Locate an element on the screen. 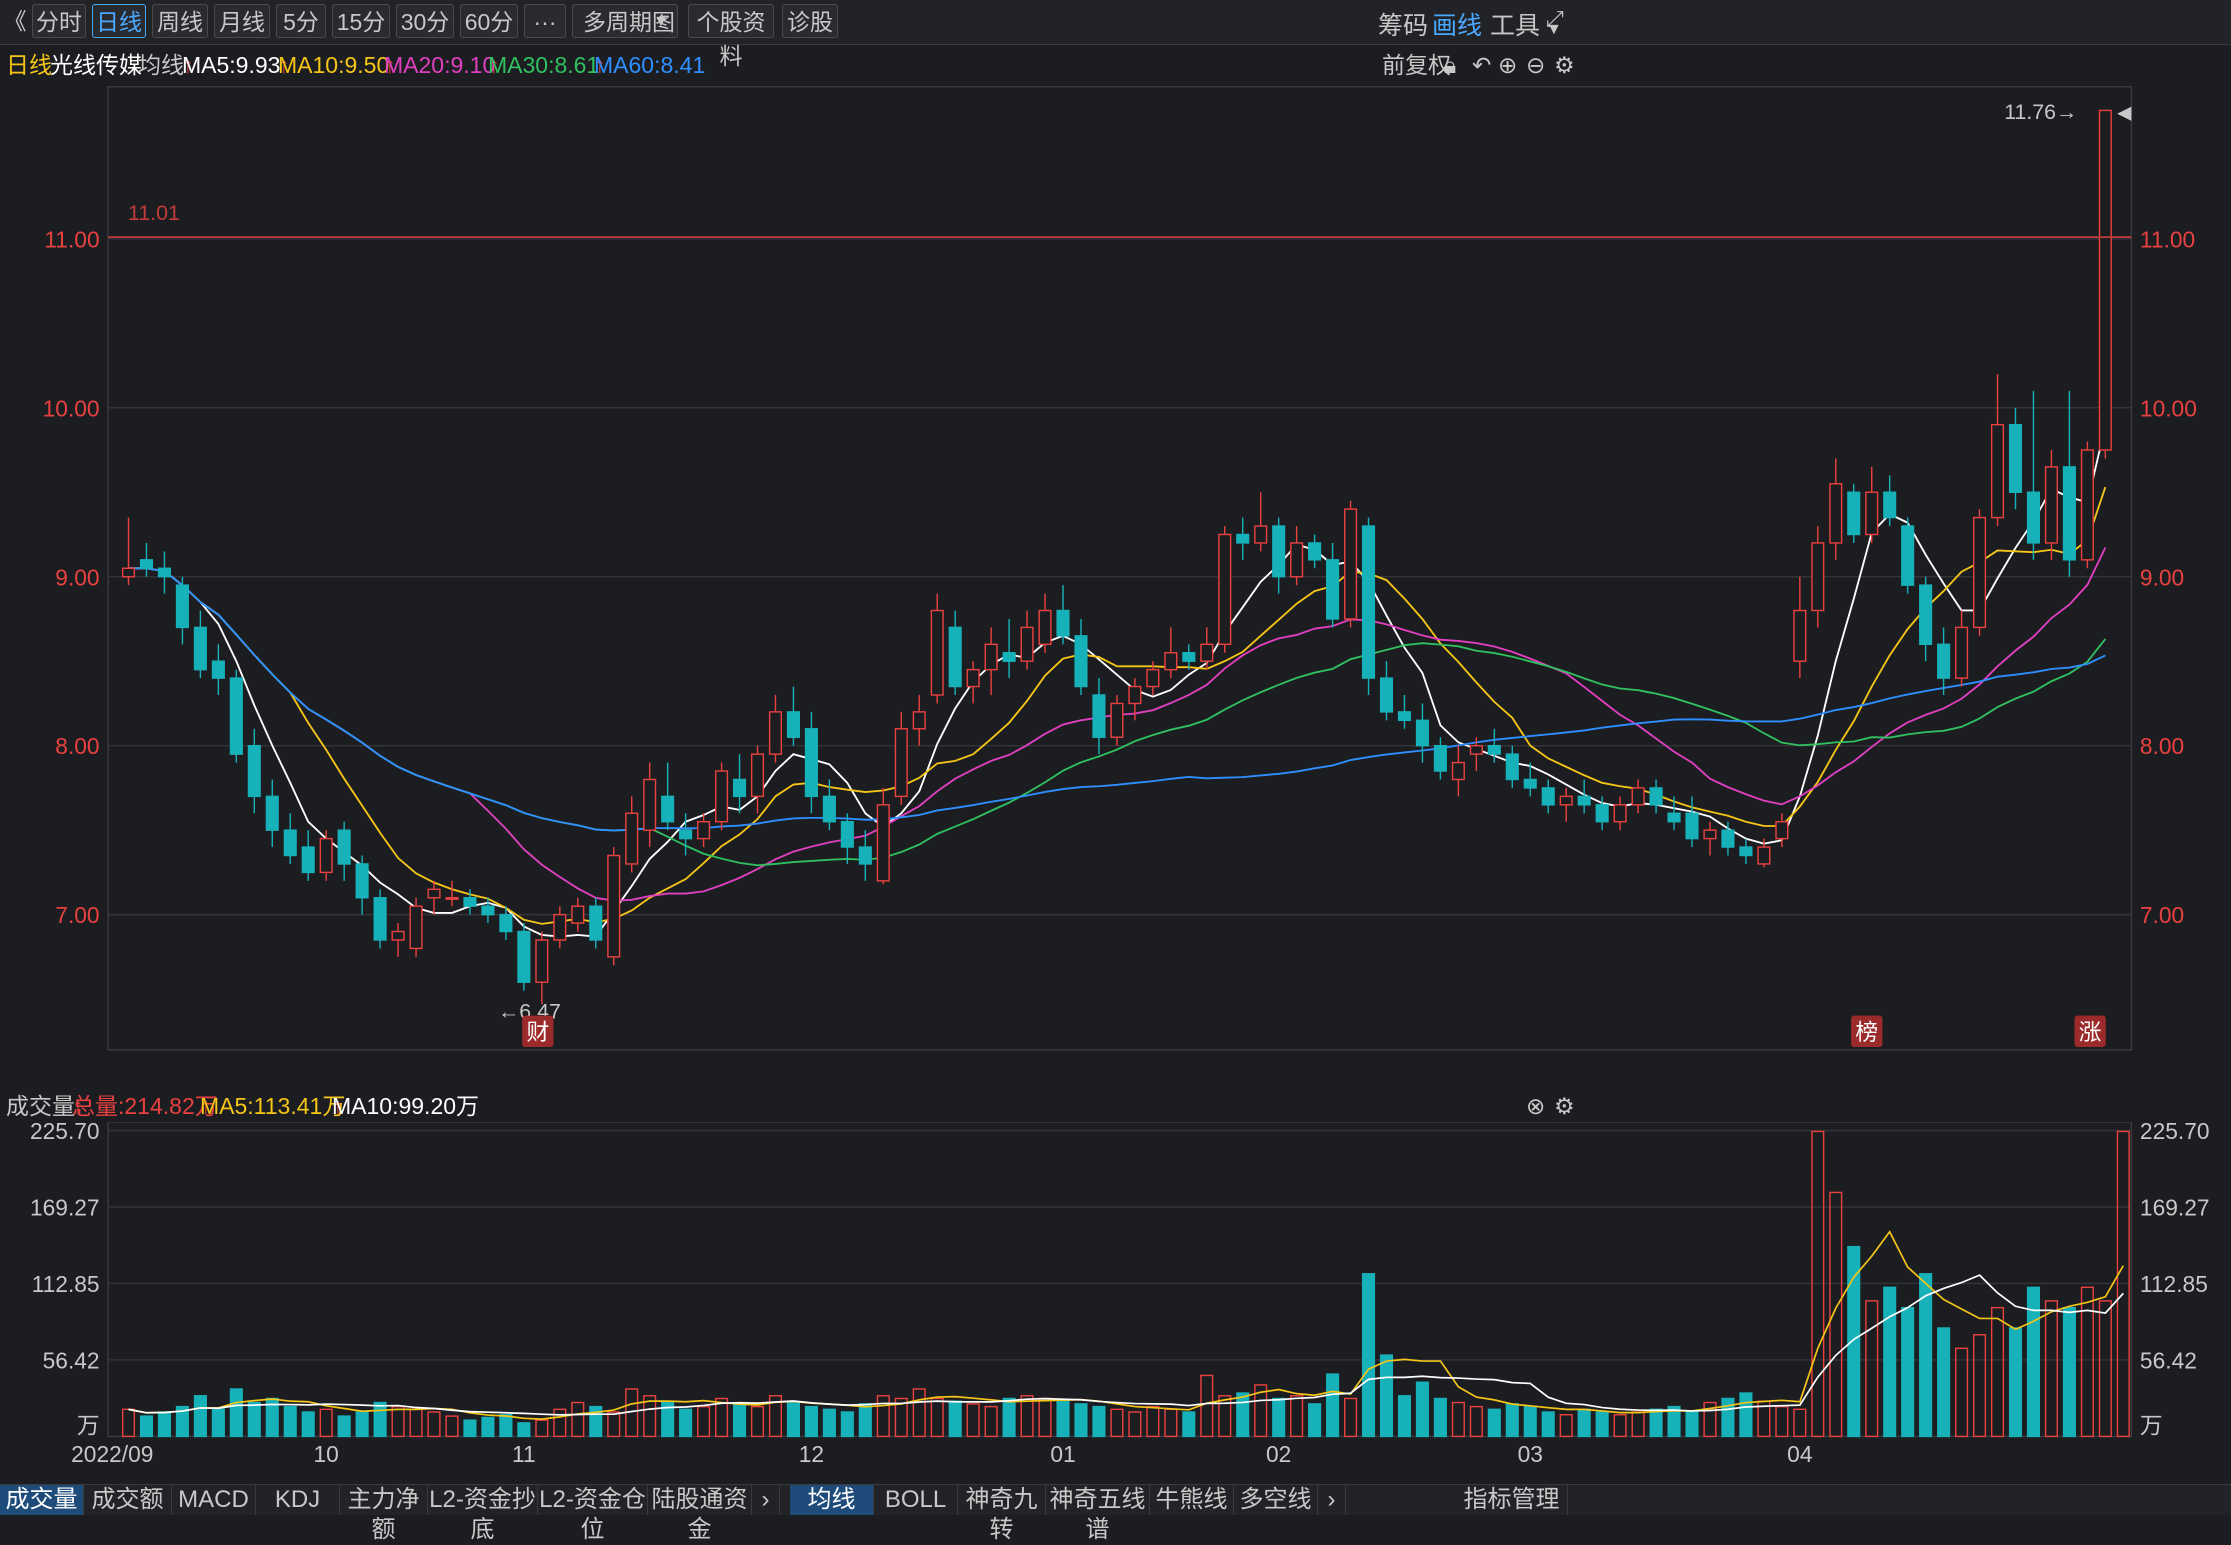 This screenshot has width=2231, height=1545. volume-tick-right: 169.27 is located at coordinates (2175, 1208).